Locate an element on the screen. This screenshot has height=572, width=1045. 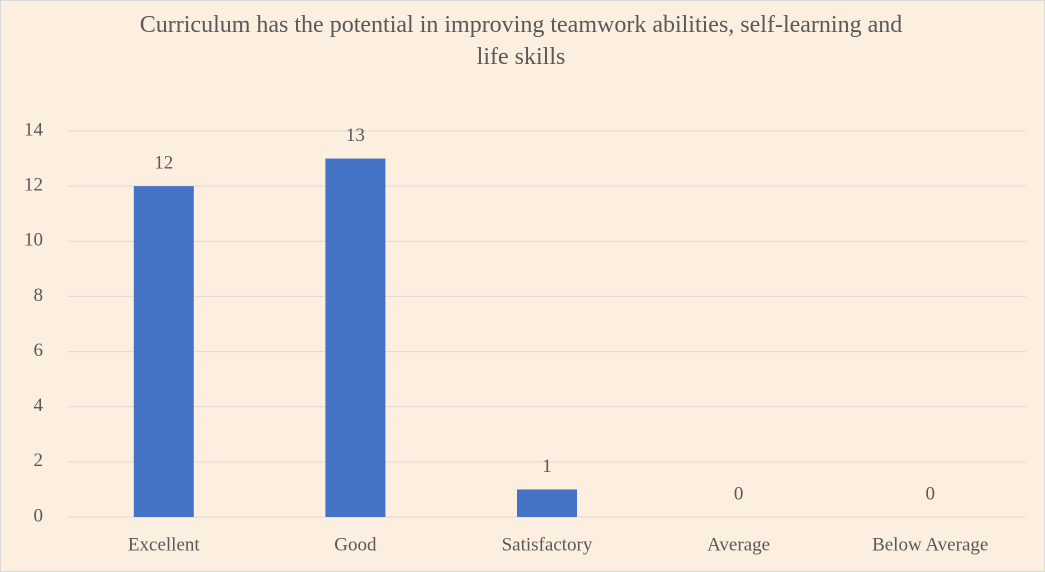
y-tick-label: 4 is located at coordinates (39, 405).